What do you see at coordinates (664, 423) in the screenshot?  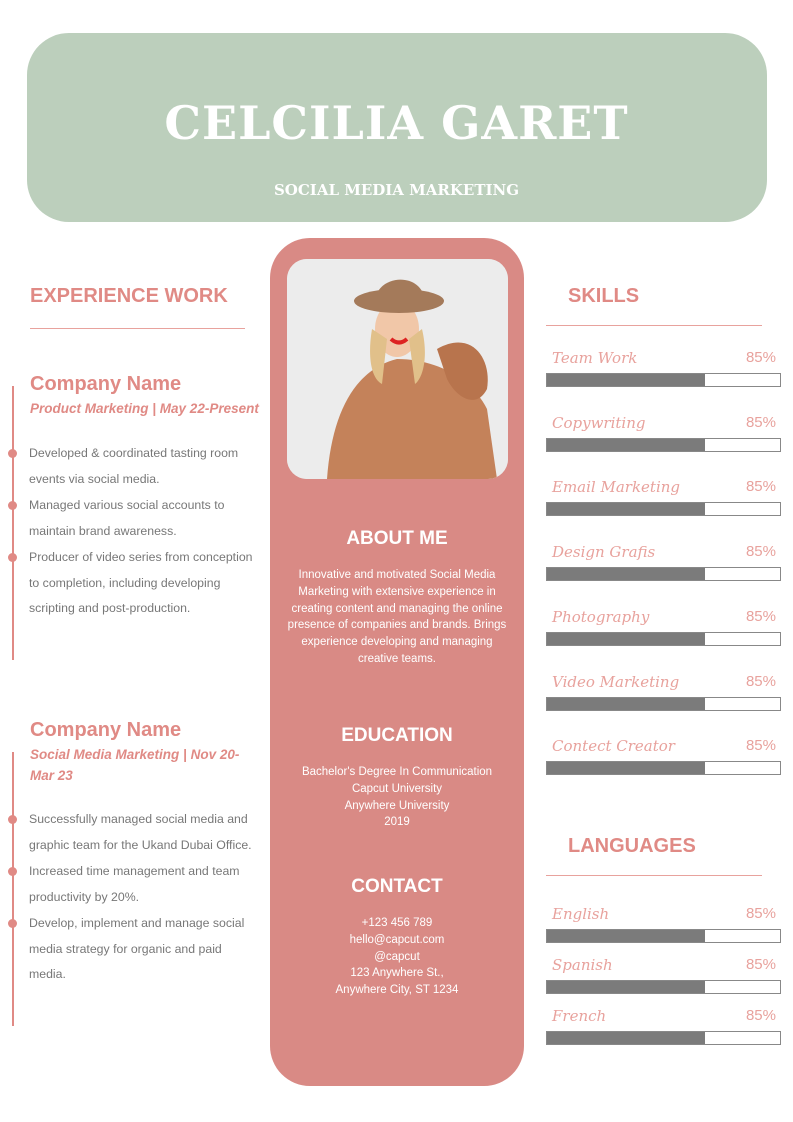 I see `skill-row: Copywriting 85%` at bounding box center [664, 423].